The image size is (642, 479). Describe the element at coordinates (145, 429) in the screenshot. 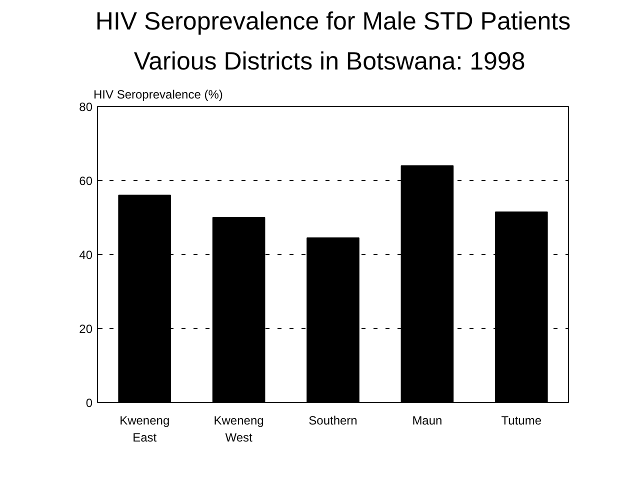

I see `x-tick-label: Kweneng East` at that location.